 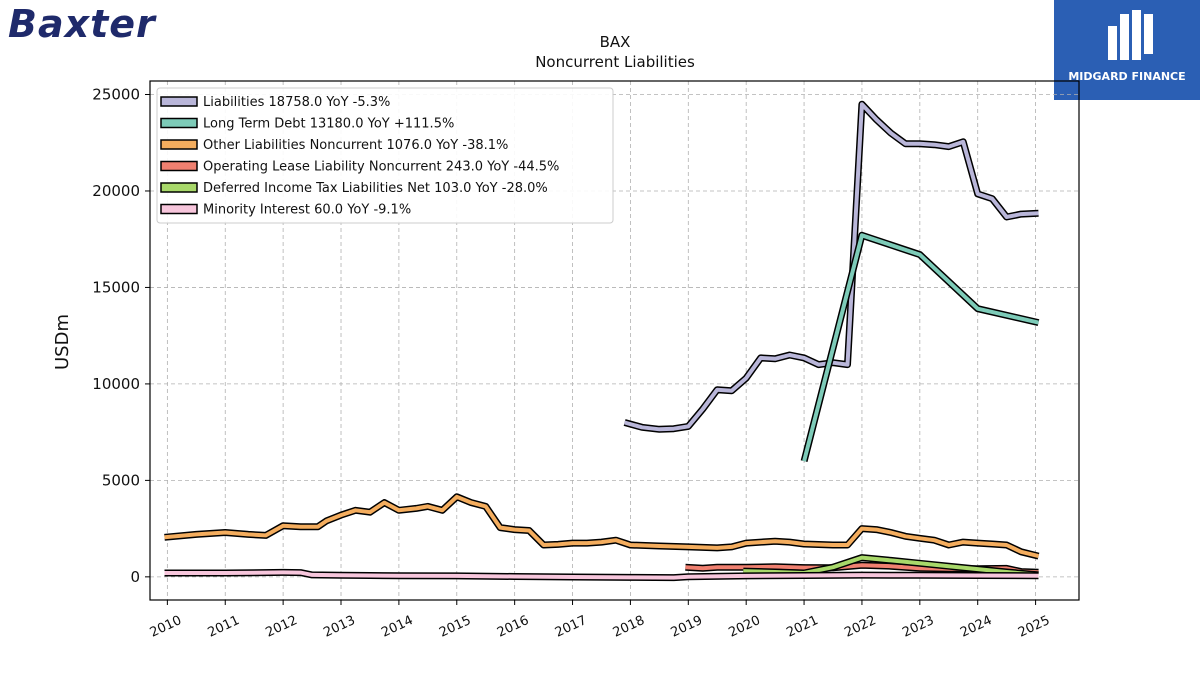 What do you see at coordinates (328, 124) in the screenshot?
I see `legend-label-long-term-debt: Long Term Debt 13180.0 YoY +111.5%` at bounding box center [328, 124].